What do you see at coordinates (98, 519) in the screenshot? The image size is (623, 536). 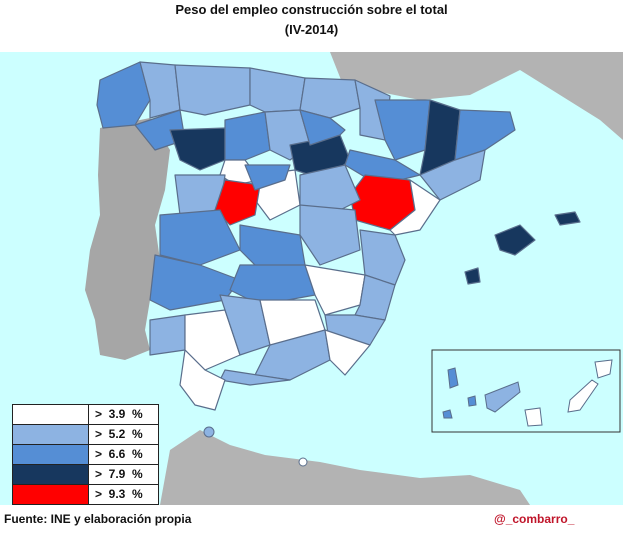 I see `source-note: Fuente: INE y elaboración propia` at bounding box center [98, 519].